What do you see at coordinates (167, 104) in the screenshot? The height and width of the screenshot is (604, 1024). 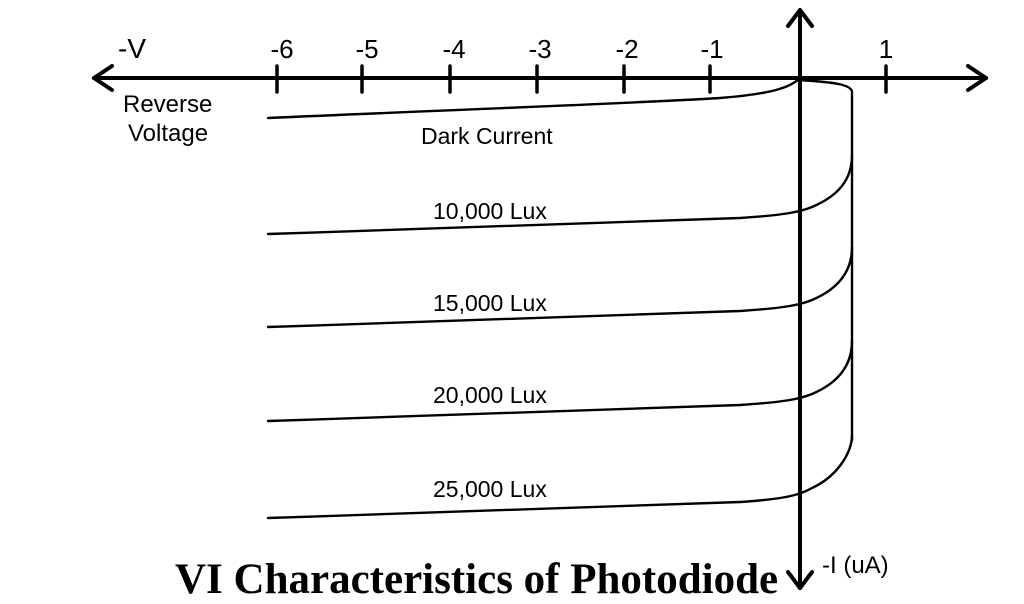 I see `x-axis-label-line1: Reverse` at bounding box center [167, 104].